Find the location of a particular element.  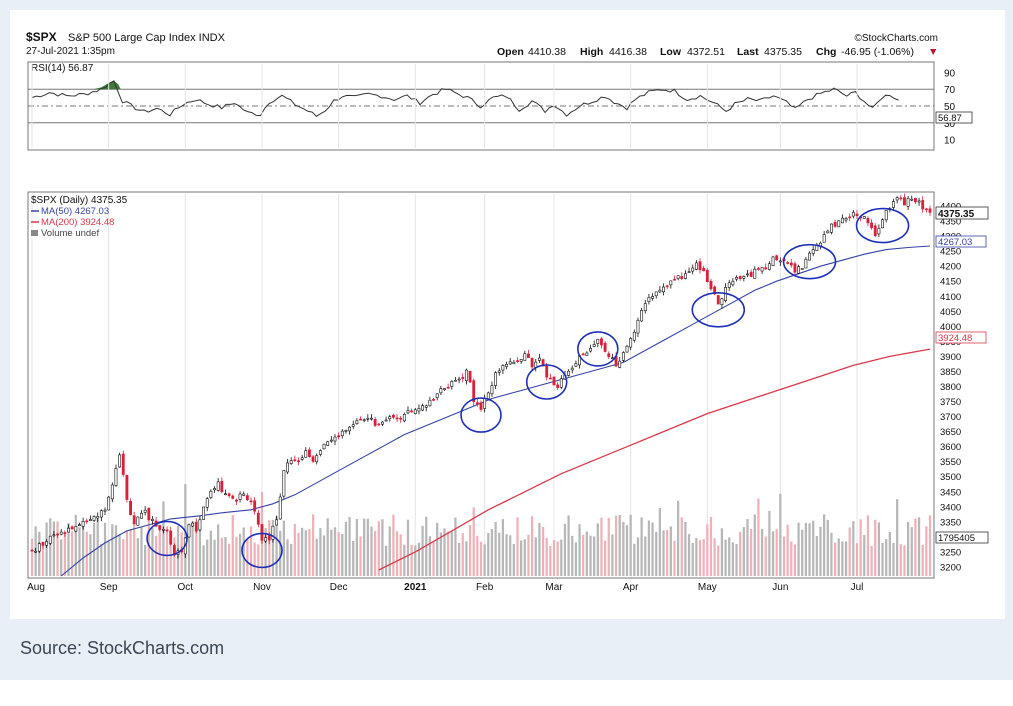

rsi-line is located at coordinates (465, 98).